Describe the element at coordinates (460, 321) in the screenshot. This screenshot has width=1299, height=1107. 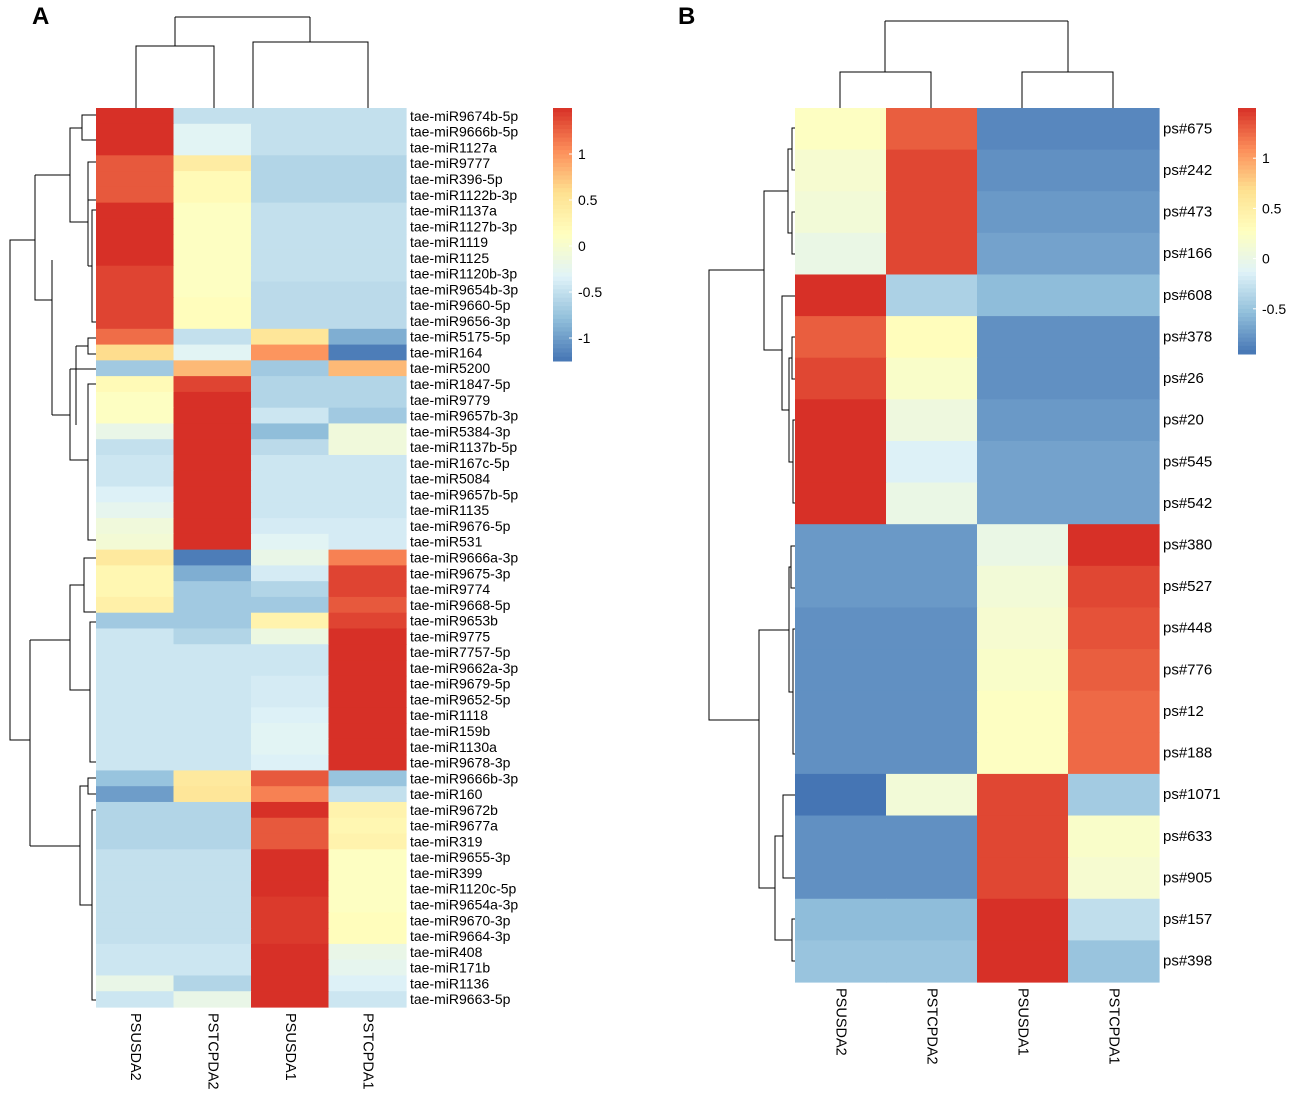
I see `row-label: tae-miR9656-3p` at that location.